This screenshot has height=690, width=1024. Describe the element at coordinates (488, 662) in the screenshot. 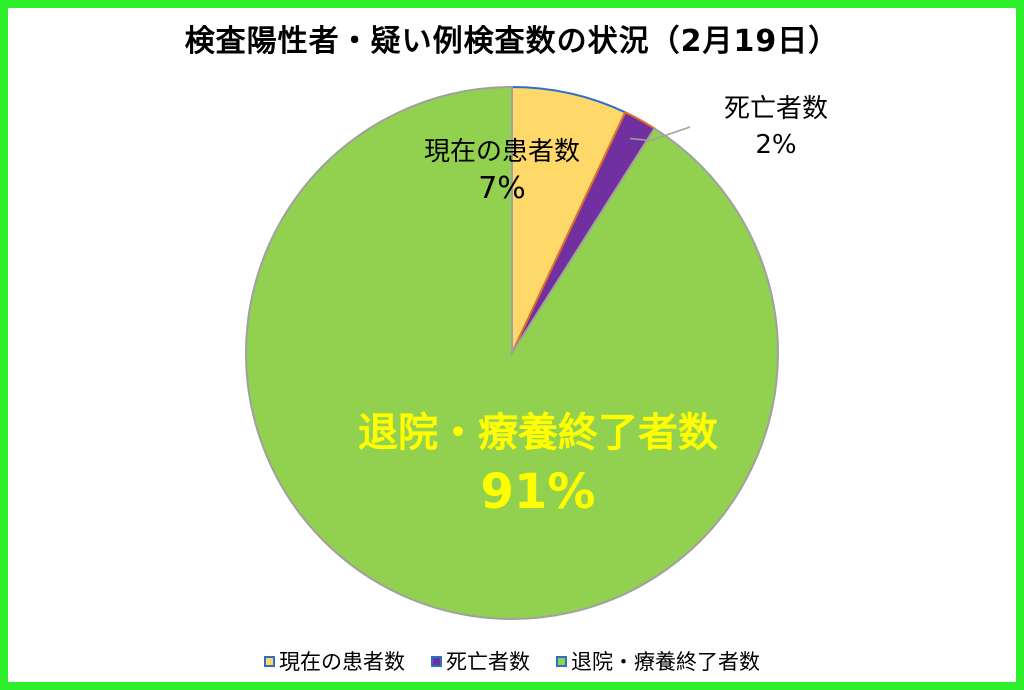

I see `legend-label-deaths: 死亡者数` at that location.